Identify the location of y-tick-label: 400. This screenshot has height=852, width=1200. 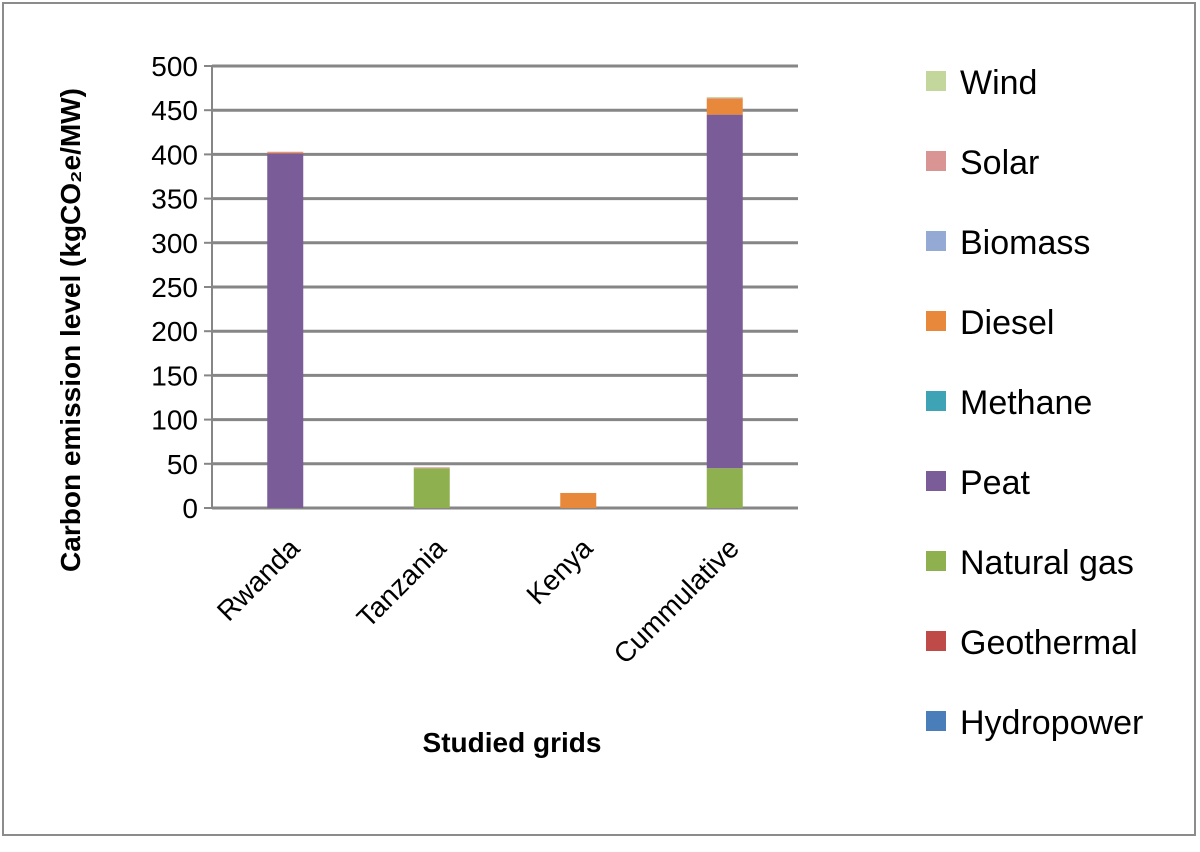
(174, 154).